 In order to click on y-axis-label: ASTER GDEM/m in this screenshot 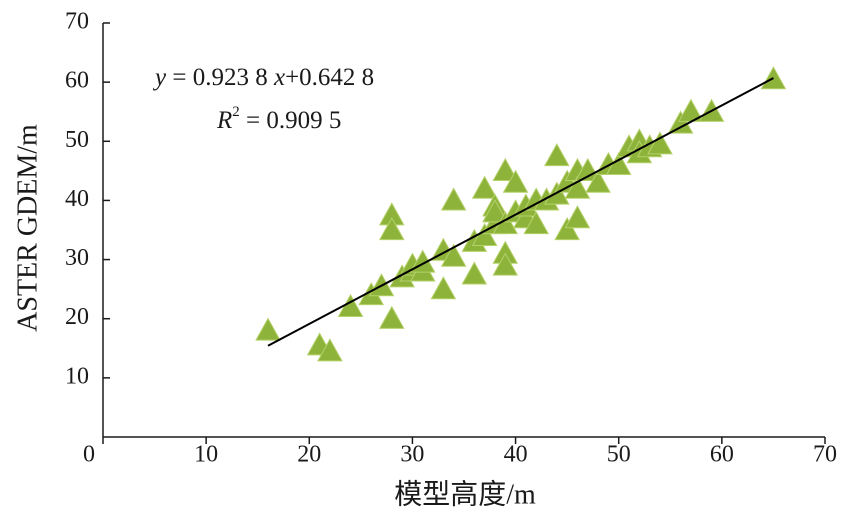, I will do `click(27, 228)`.